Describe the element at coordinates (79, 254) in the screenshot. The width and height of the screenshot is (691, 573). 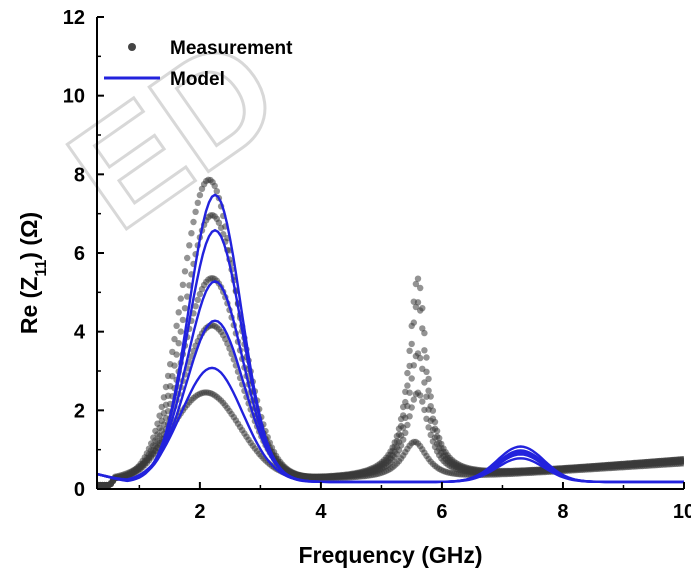
I see `y-tick-label: 6` at that location.